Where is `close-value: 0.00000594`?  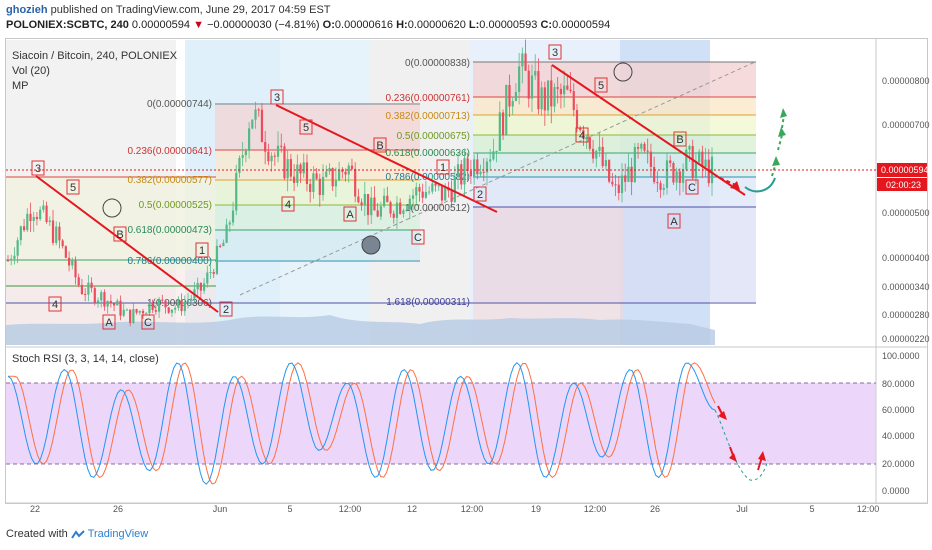 close-value: 0.00000594 is located at coordinates (581, 25).